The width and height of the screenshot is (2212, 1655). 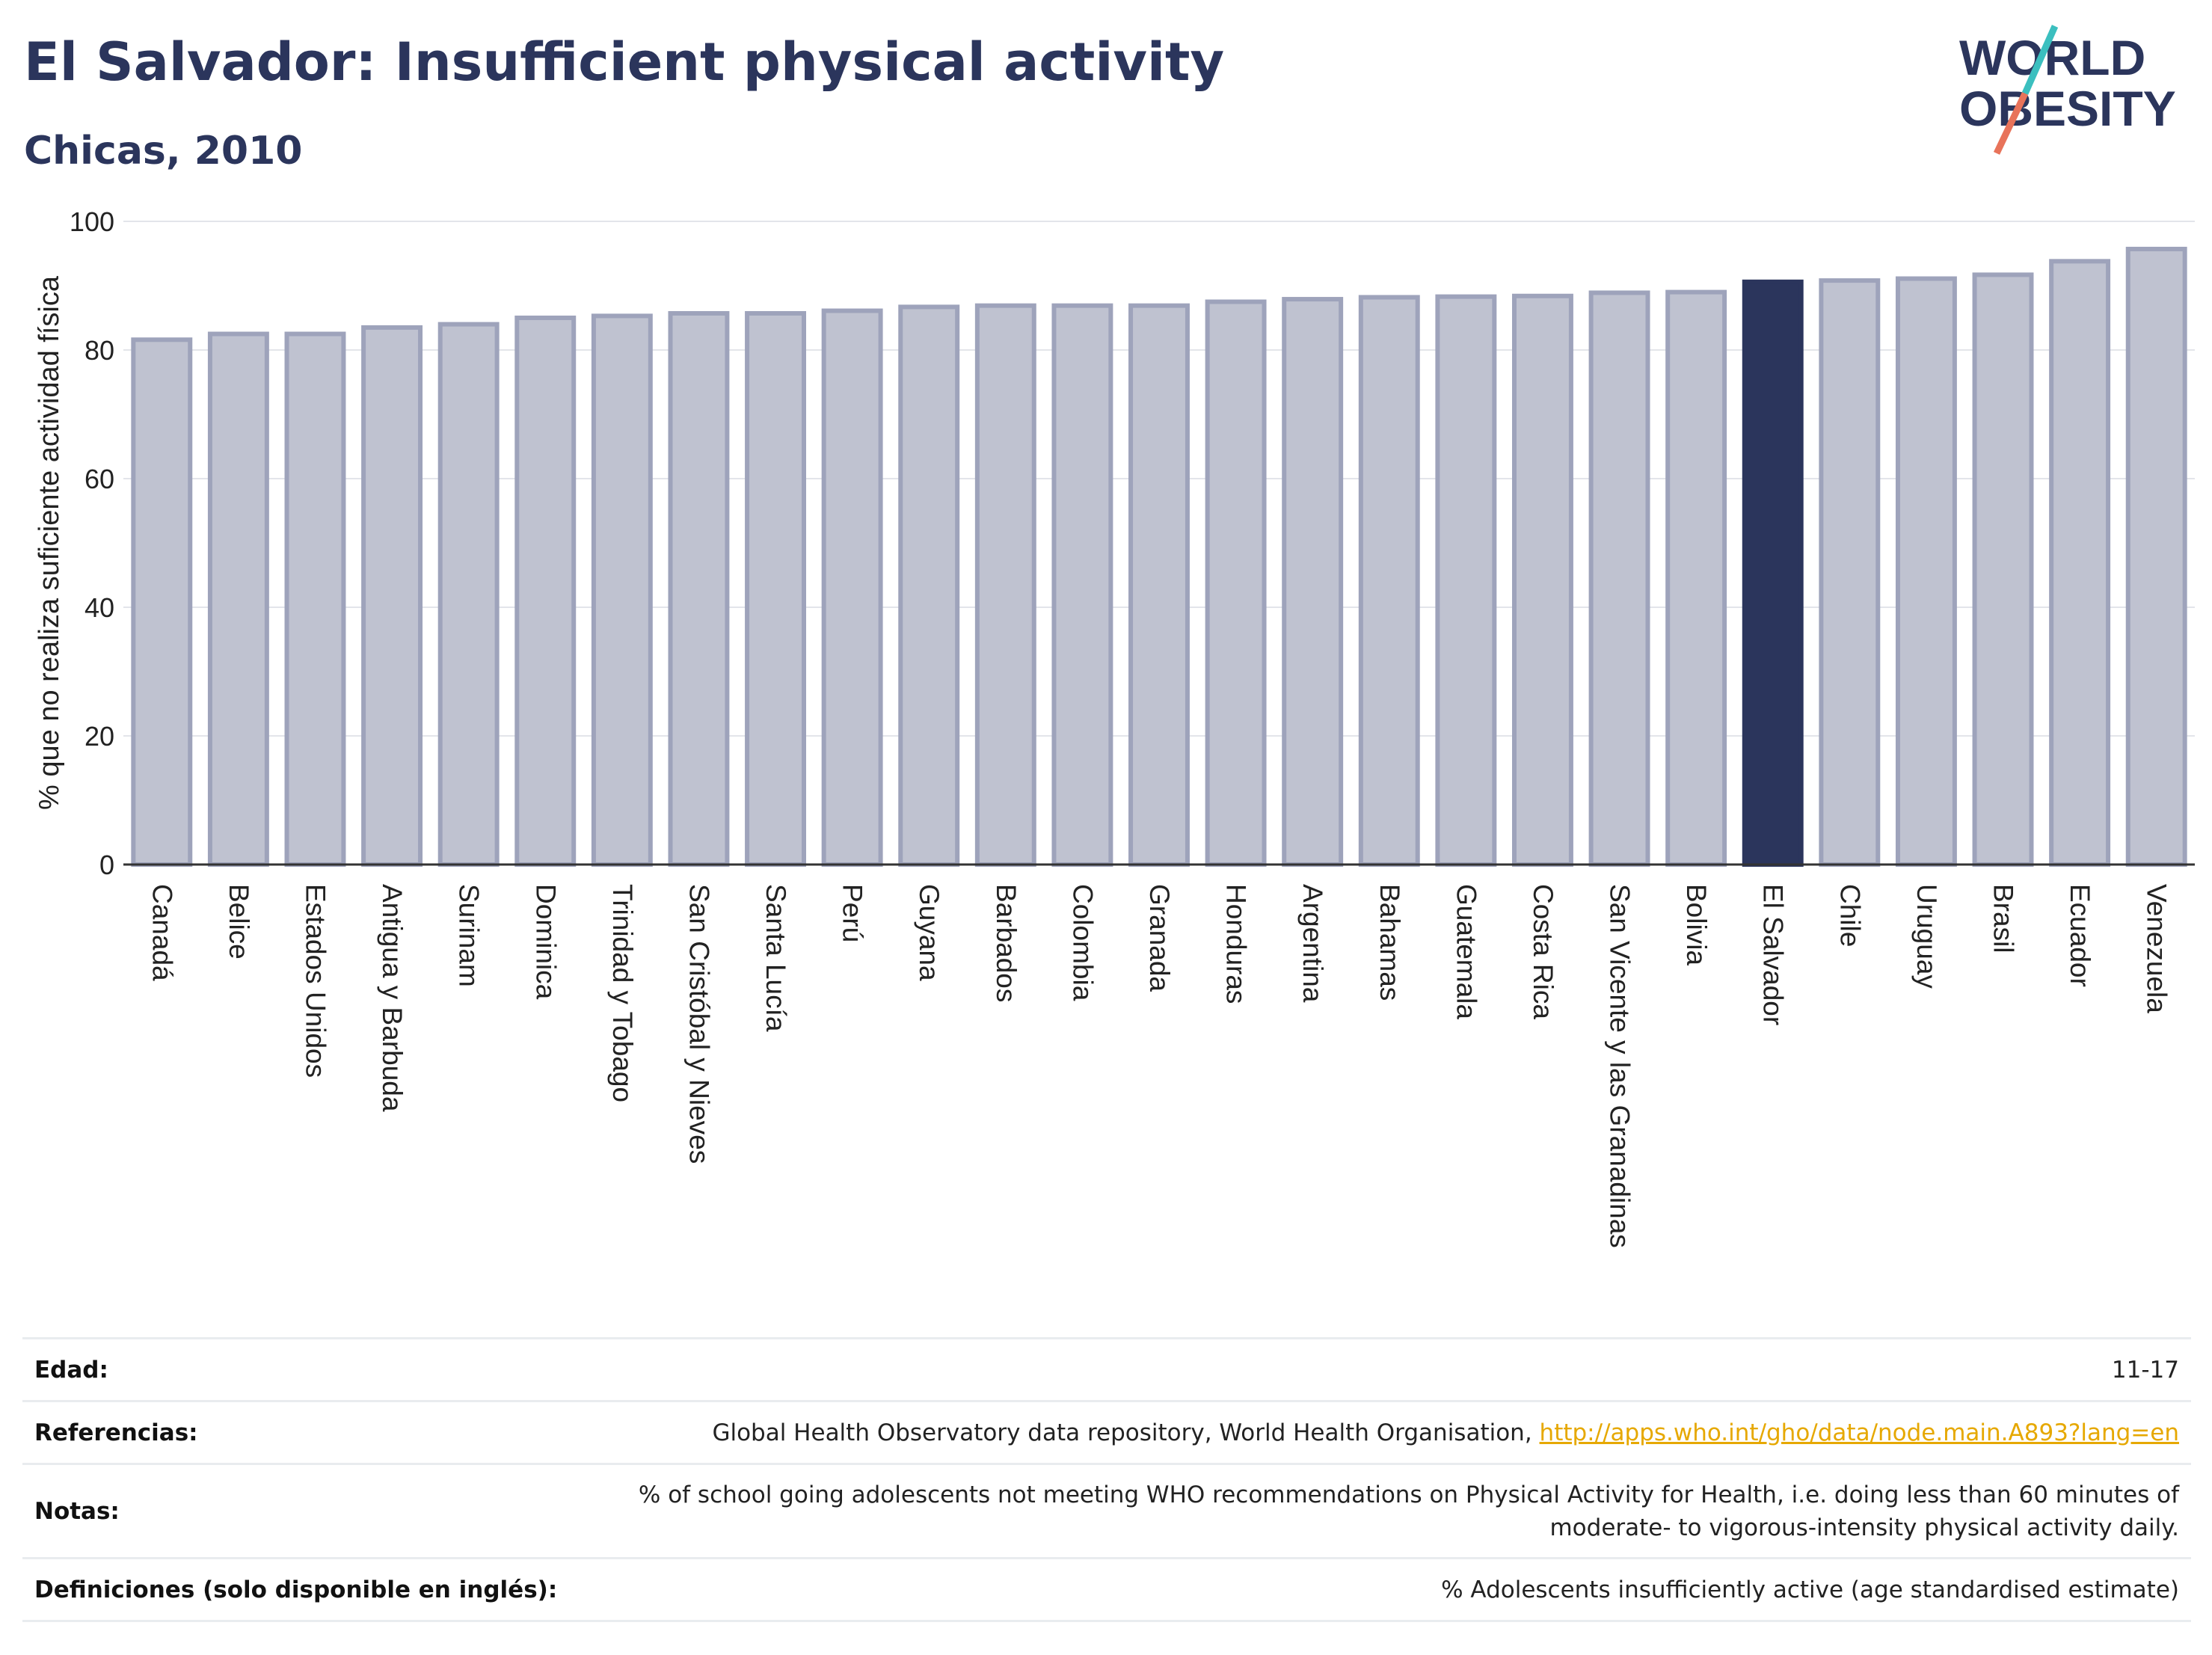 What do you see at coordinates (1466, 951) in the screenshot?
I see `x-tick-label: Guatemala` at bounding box center [1466, 951].